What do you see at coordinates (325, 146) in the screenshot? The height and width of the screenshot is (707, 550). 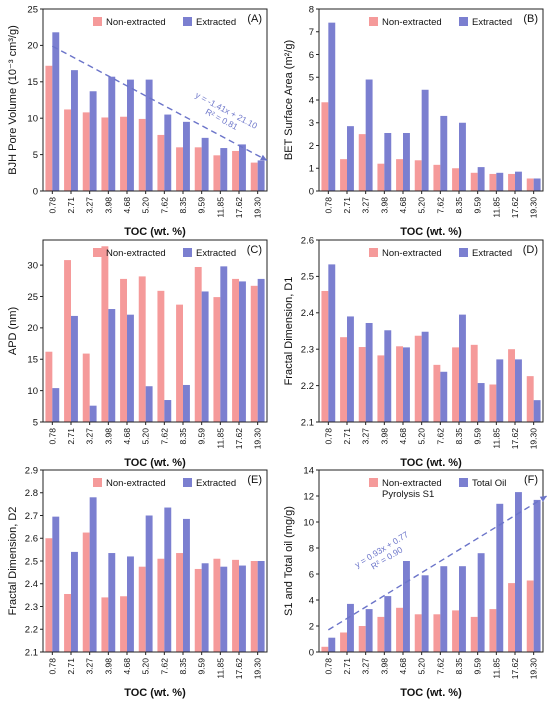 I see `bar-series1-0.78` at bounding box center [325, 146].